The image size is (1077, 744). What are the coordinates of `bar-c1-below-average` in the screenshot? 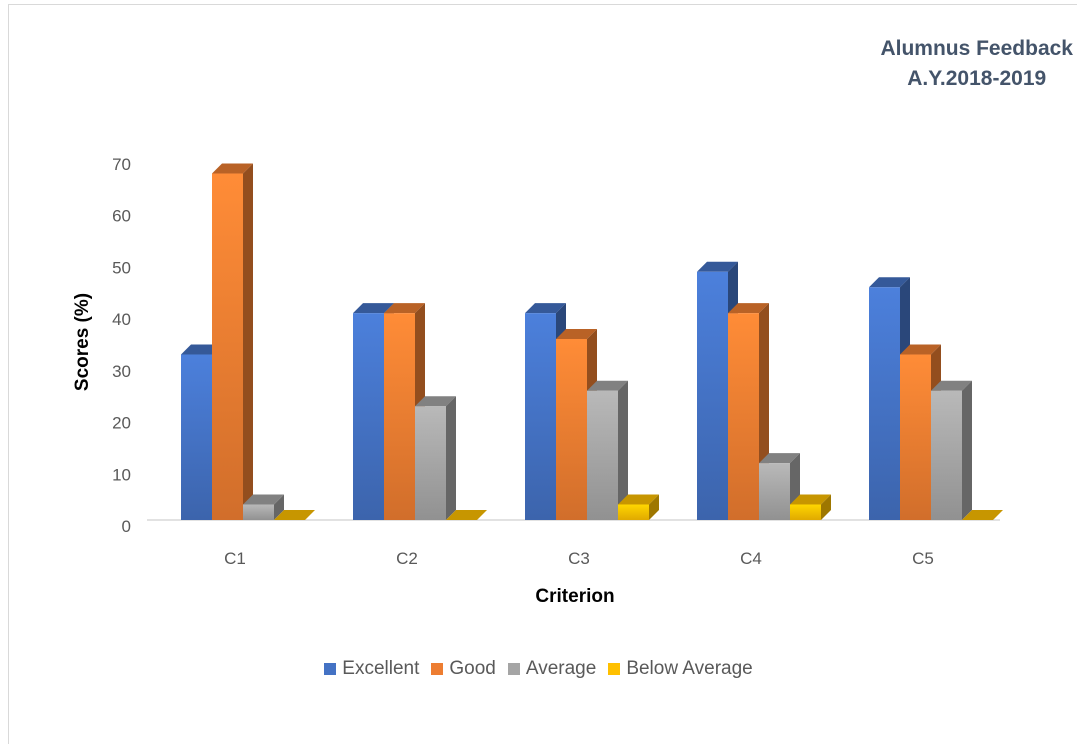 It's located at (294, 515).